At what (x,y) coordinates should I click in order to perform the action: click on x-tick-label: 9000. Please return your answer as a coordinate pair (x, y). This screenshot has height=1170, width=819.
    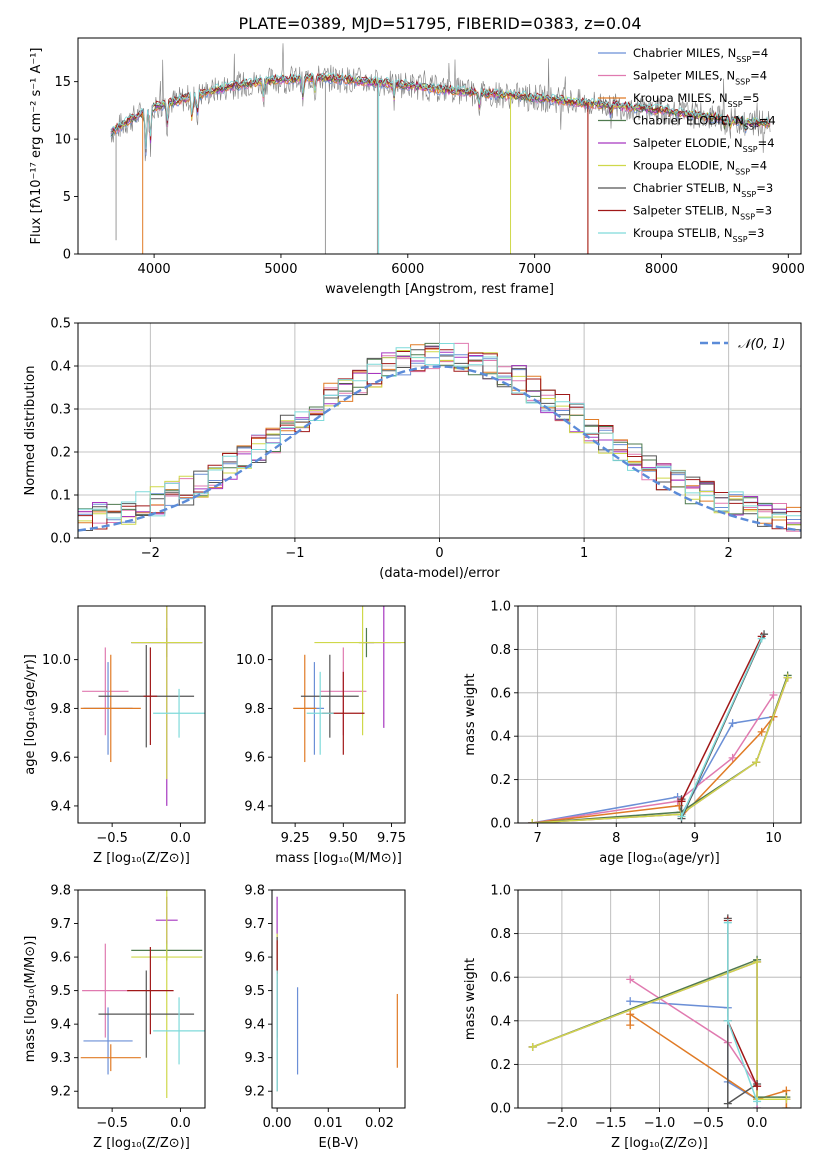
    Looking at the image, I should click on (788, 269).